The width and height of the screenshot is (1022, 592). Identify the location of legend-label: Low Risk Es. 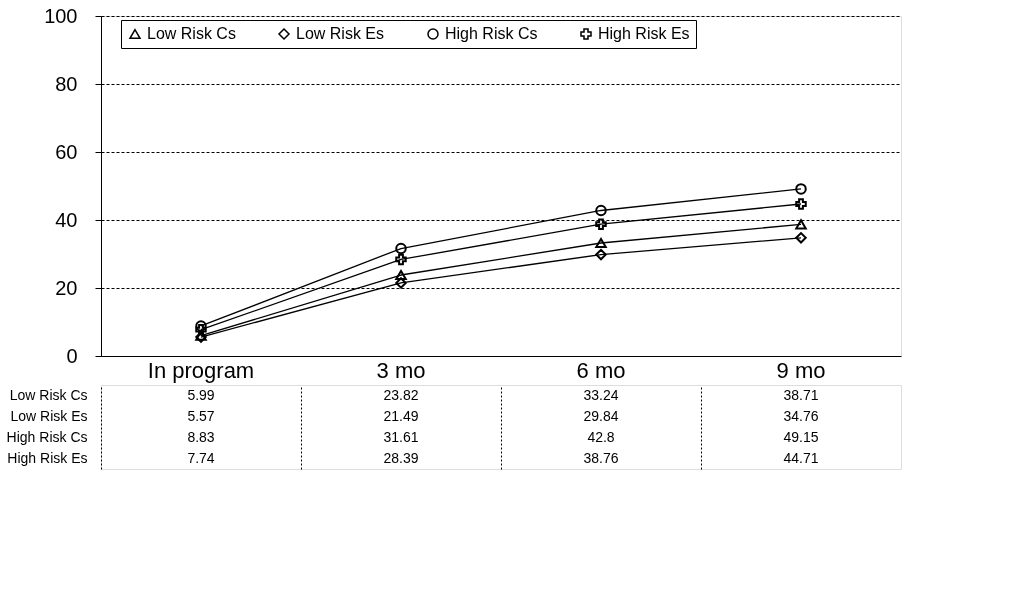
(340, 33).